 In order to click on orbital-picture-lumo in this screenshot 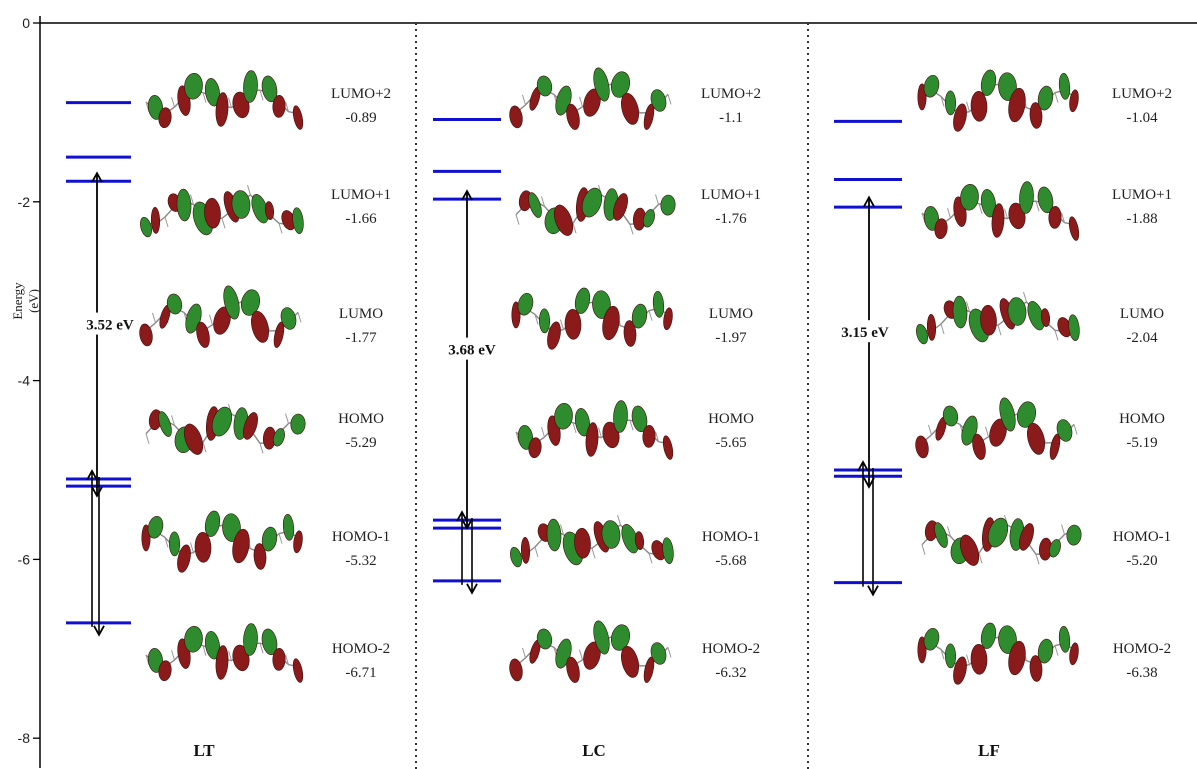, I will do `click(220, 316)`.